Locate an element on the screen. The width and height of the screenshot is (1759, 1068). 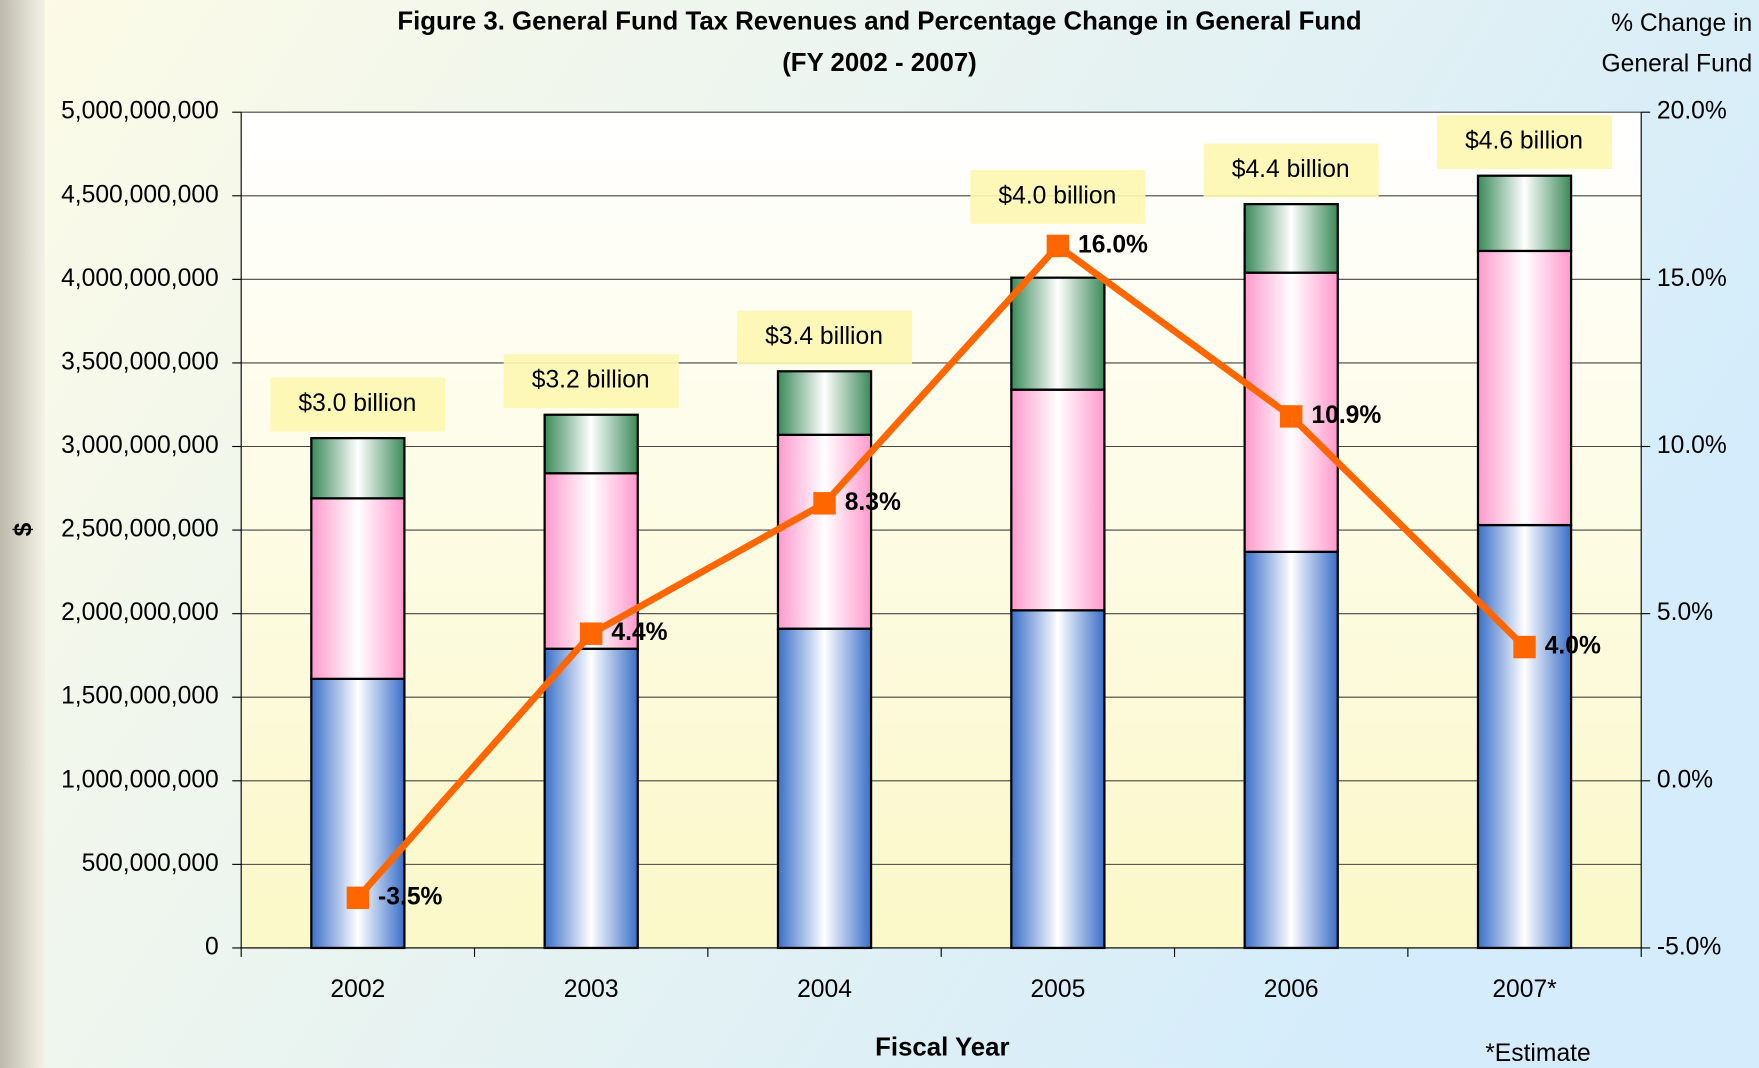
total-label: $3.0 billion is located at coordinates (357, 403).